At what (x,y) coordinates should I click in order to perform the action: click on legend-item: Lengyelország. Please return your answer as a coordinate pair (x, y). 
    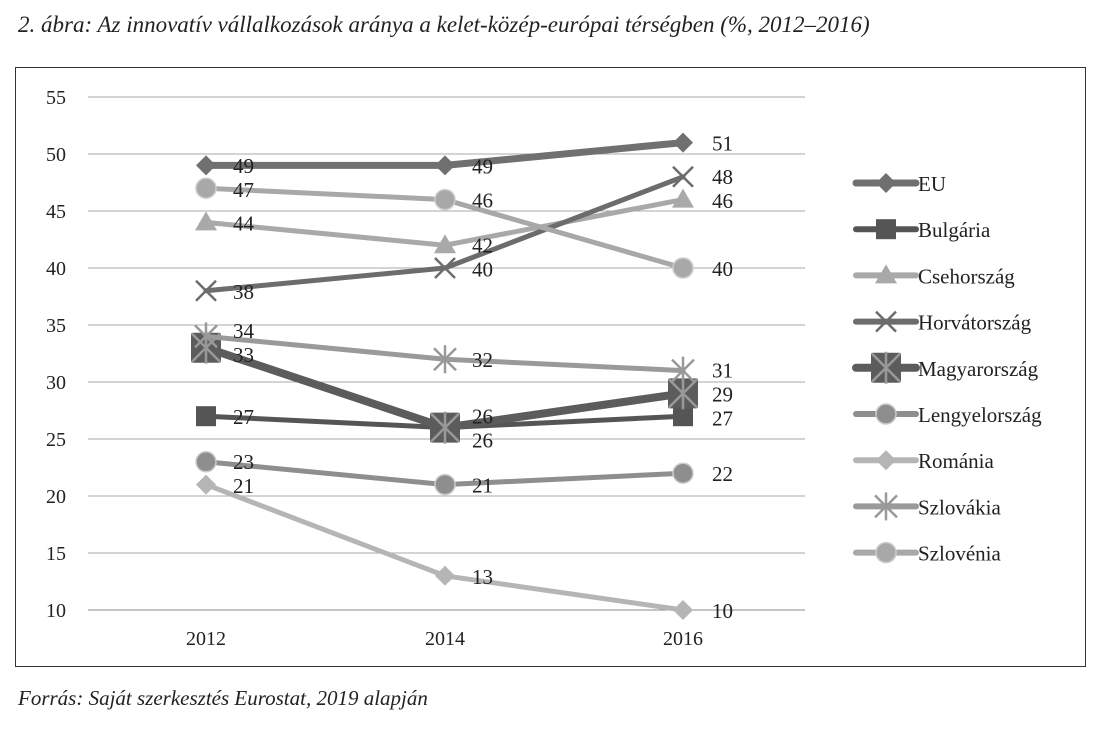
    Looking at the image, I should click on (947, 415).